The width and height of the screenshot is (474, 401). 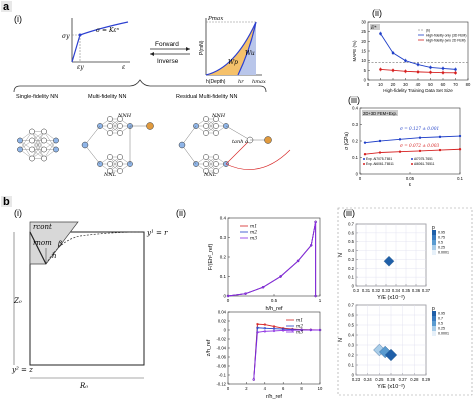 I want to click on geom-ytop: y¹ = r, so click(x=157, y=233).